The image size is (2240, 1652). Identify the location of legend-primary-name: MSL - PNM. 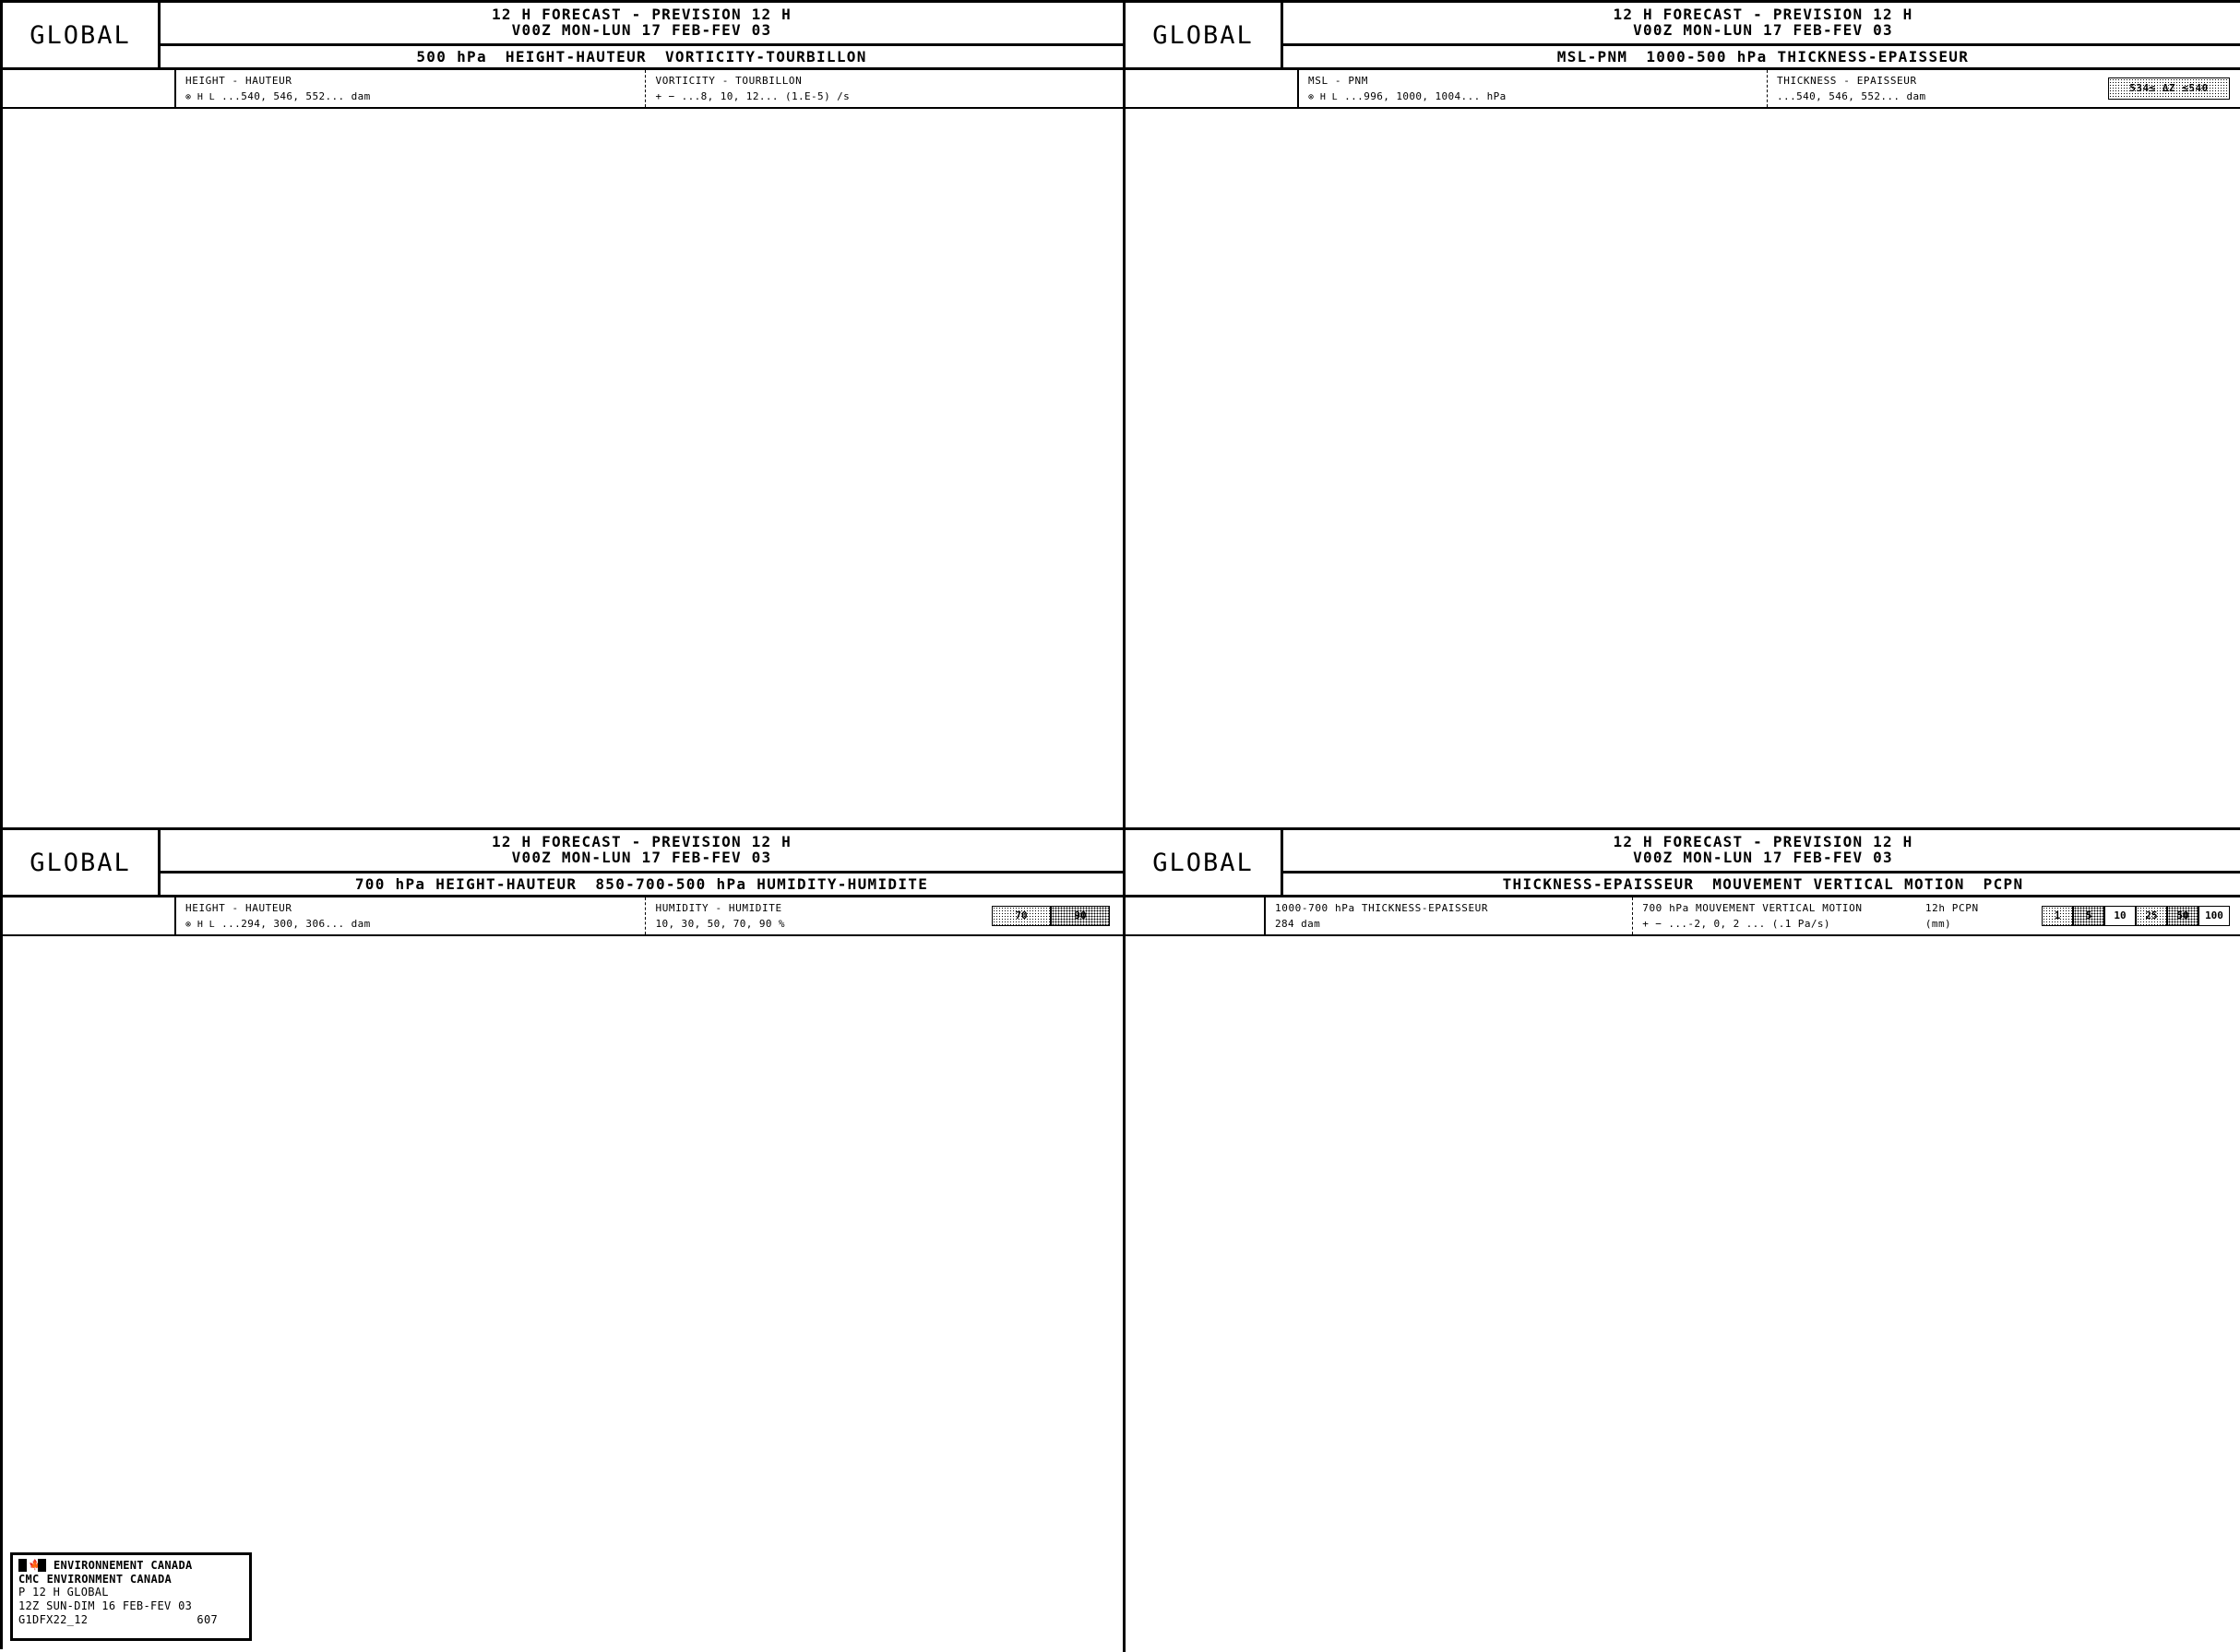
(1338, 80).